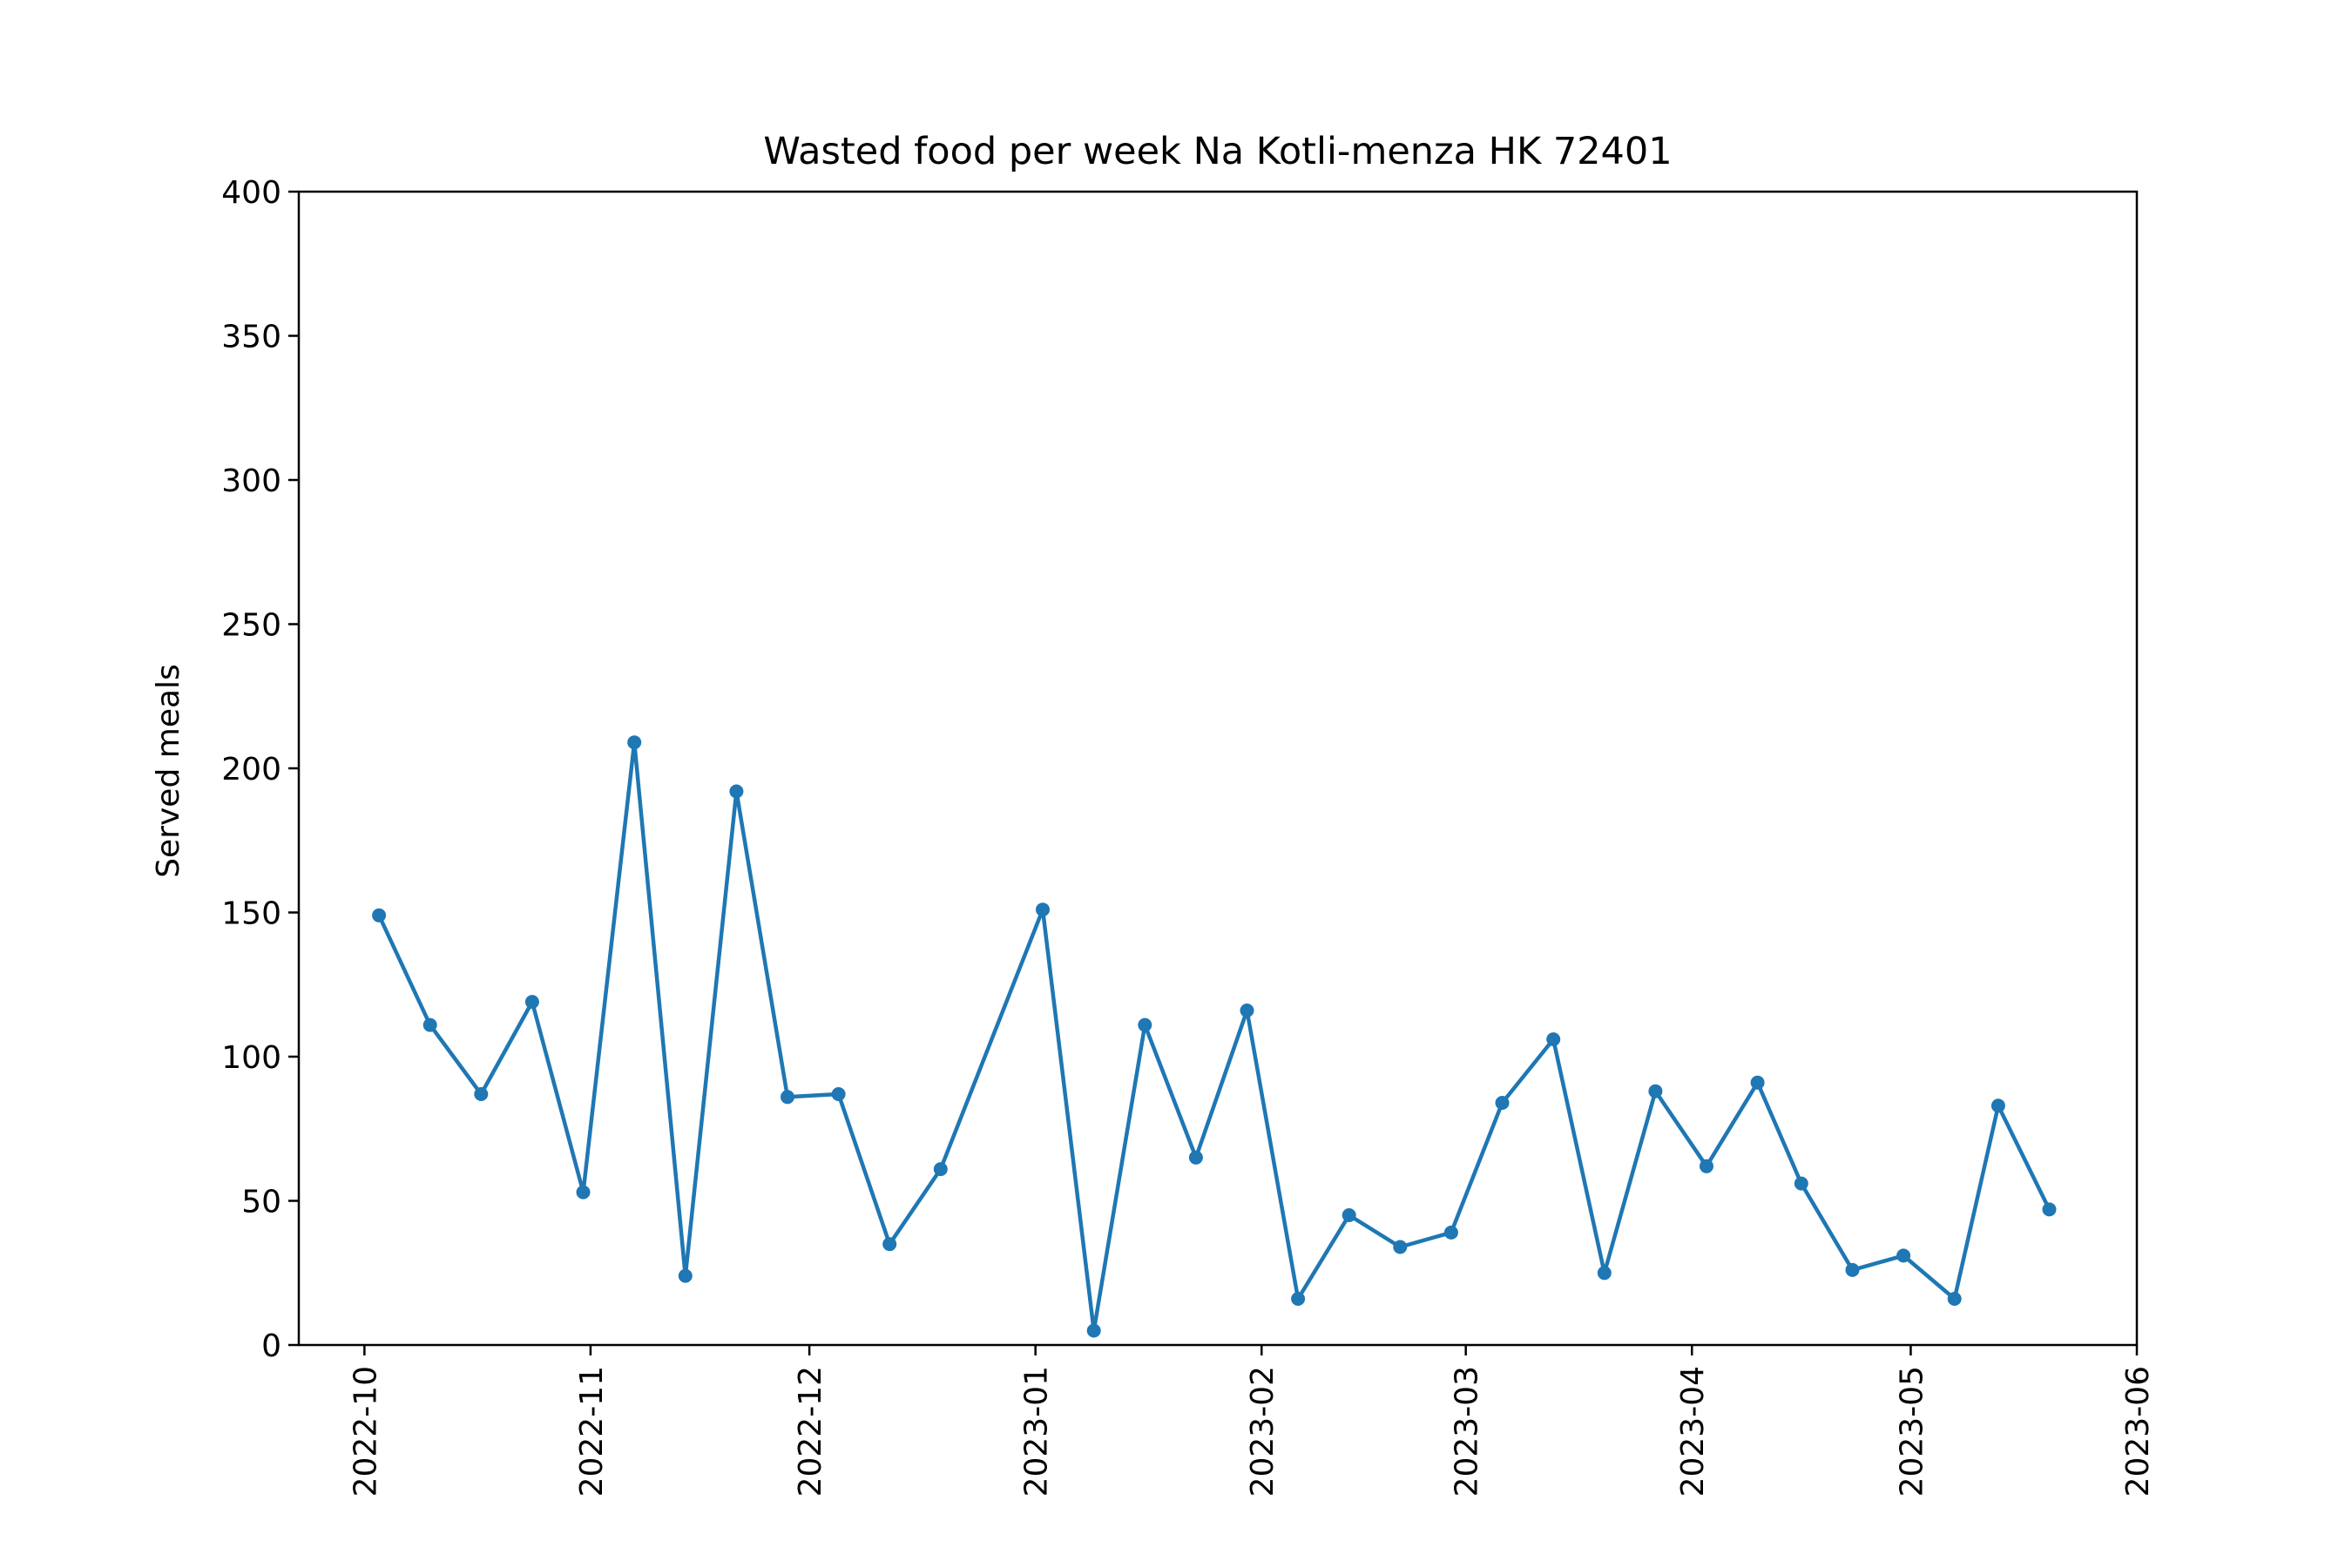  I want to click on y-tick-label: 0, so click(271, 1346).